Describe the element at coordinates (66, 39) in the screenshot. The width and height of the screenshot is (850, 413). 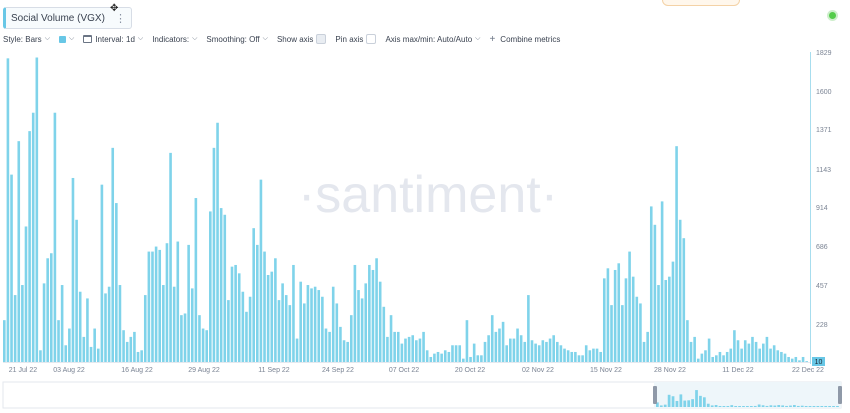
I see `color-picker: ⌵` at that location.